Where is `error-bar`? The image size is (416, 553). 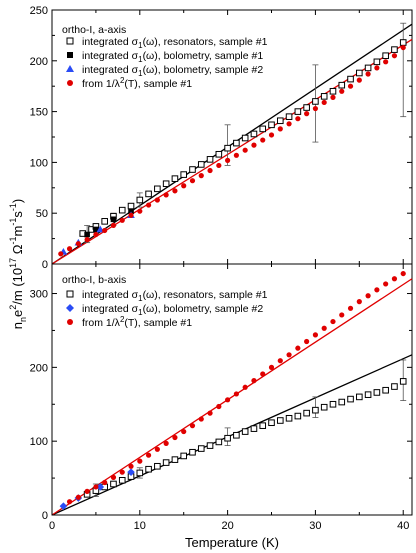
error-bar is located at coordinates (403, 70).